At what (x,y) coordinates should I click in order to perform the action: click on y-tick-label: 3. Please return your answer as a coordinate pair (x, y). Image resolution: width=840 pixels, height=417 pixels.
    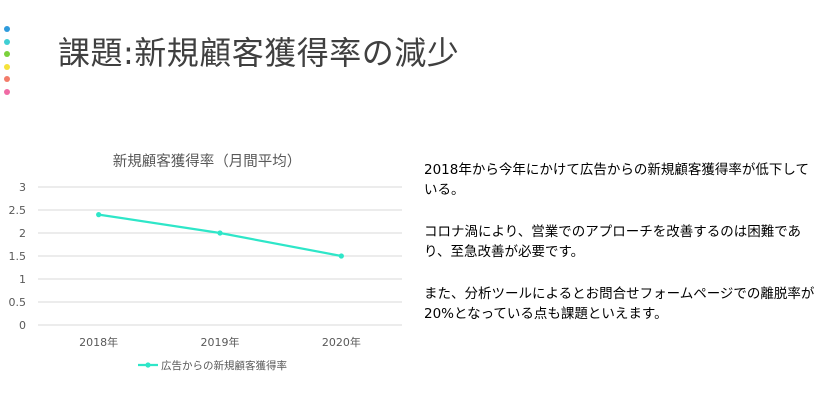
    Looking at the image, I should click on (22, 187).